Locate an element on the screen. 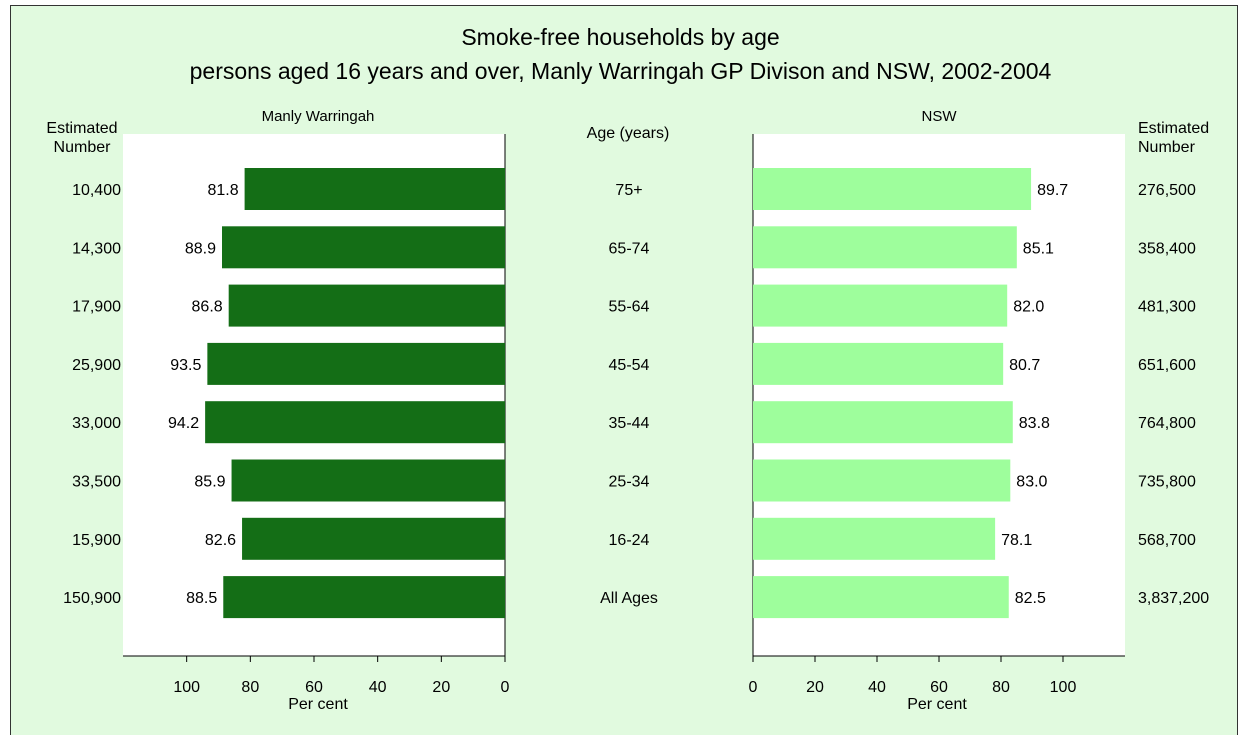  left-estimated-number: 15,900 is located at coordinates (96, 540).